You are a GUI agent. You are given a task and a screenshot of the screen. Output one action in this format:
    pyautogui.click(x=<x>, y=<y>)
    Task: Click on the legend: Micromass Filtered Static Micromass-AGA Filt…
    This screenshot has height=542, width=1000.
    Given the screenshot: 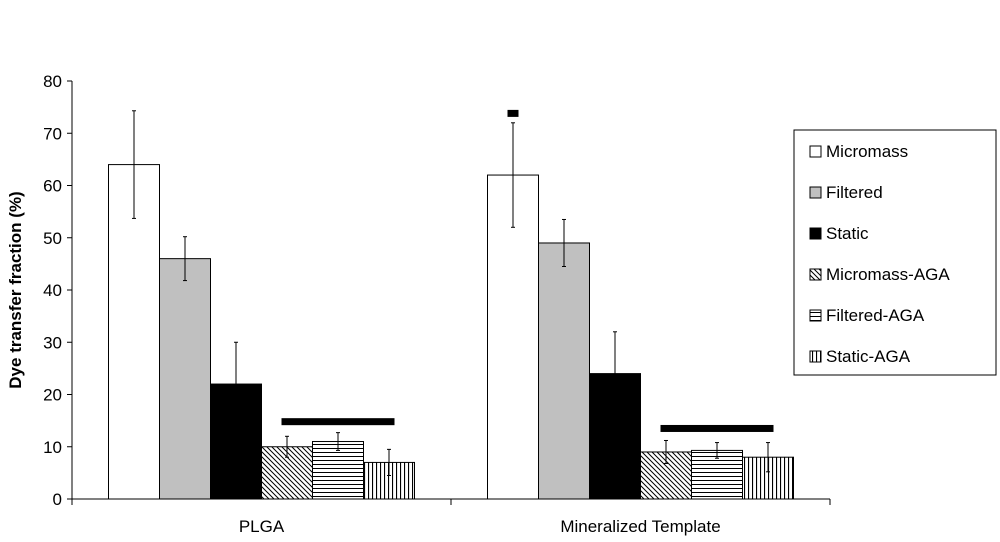 What is the action you would take?
    pyautogui.click(x=895, y=252)
    